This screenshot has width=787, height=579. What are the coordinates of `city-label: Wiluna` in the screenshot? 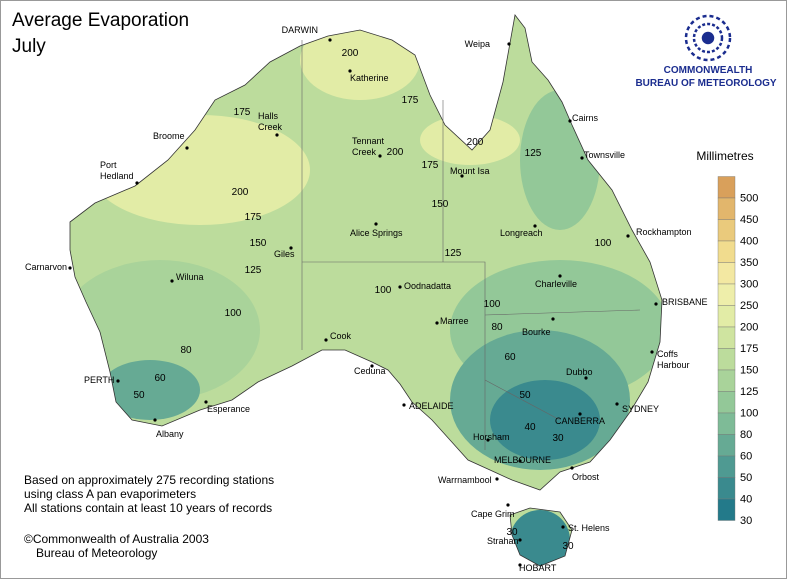 It's located at (190, 277).